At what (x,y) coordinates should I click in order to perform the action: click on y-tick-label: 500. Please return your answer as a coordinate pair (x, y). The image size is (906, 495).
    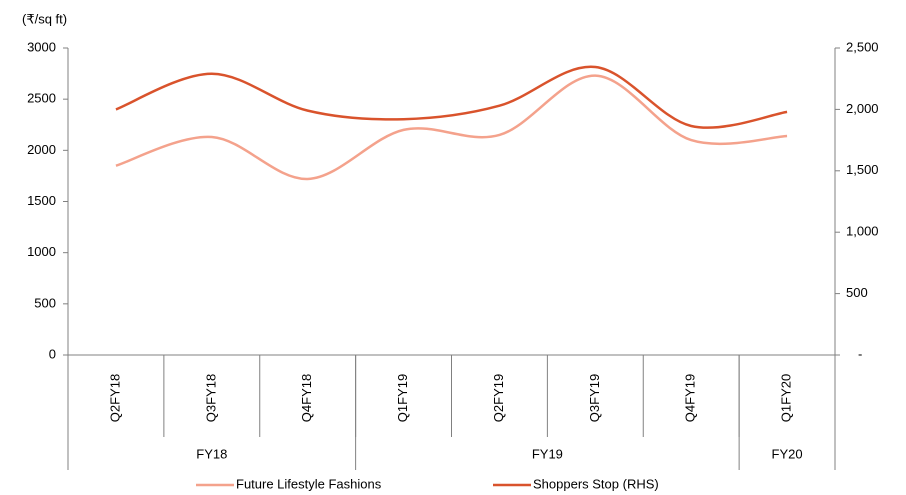
    Looking at the image, I should click on (45, 302).